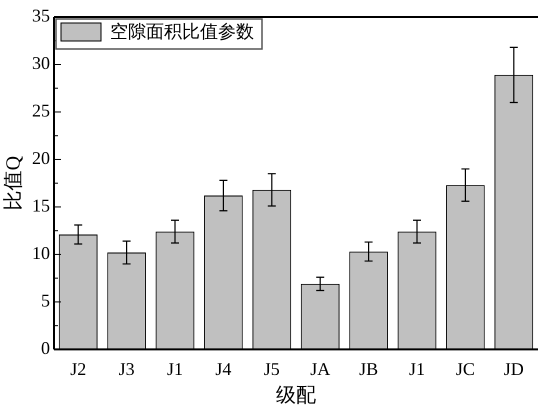 The height and width of the screenshot is (408, 538). Describe the element at coordinates (41, 158) in the screenshot. I see `y-tick-label: 20` at that location.